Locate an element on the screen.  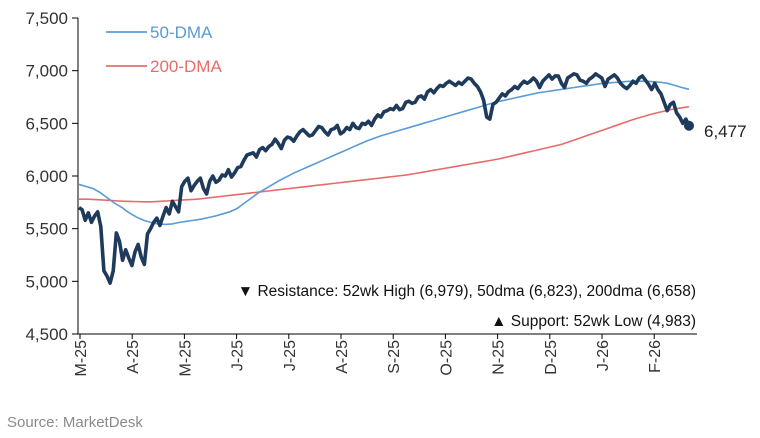
x-tick-label: N-25 is located at coordinates (499, 357).